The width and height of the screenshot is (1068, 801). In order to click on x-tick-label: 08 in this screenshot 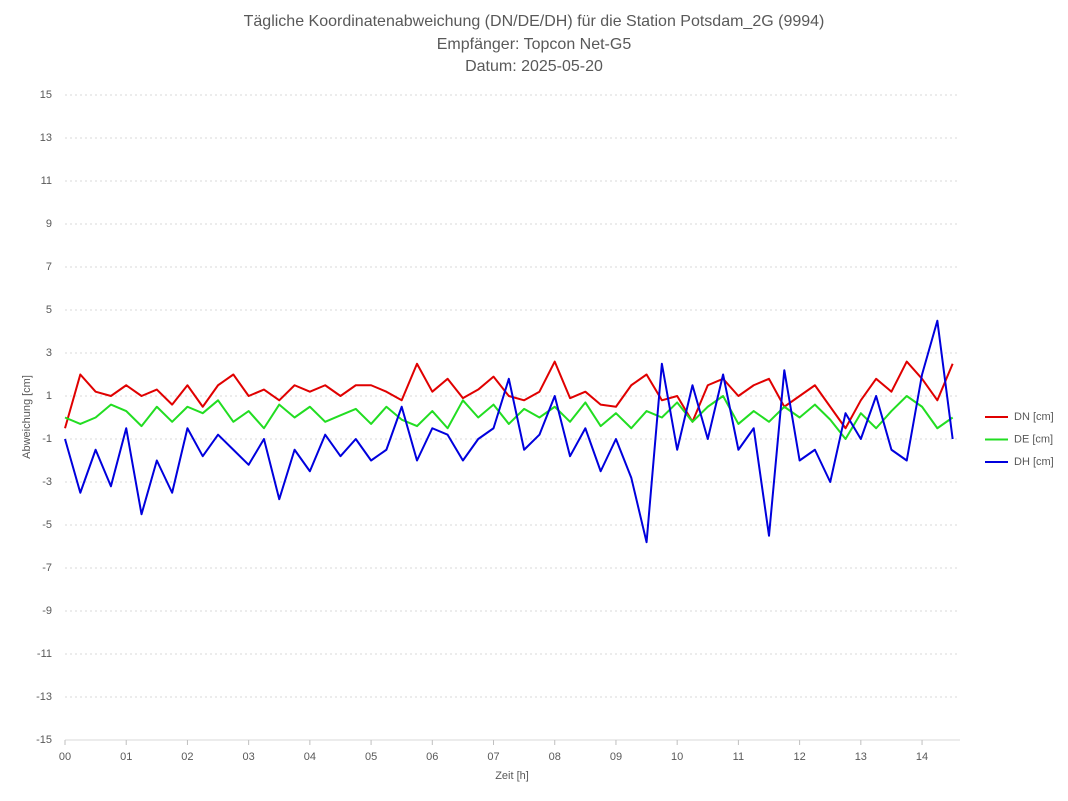, I will do `click(555, 757)`.